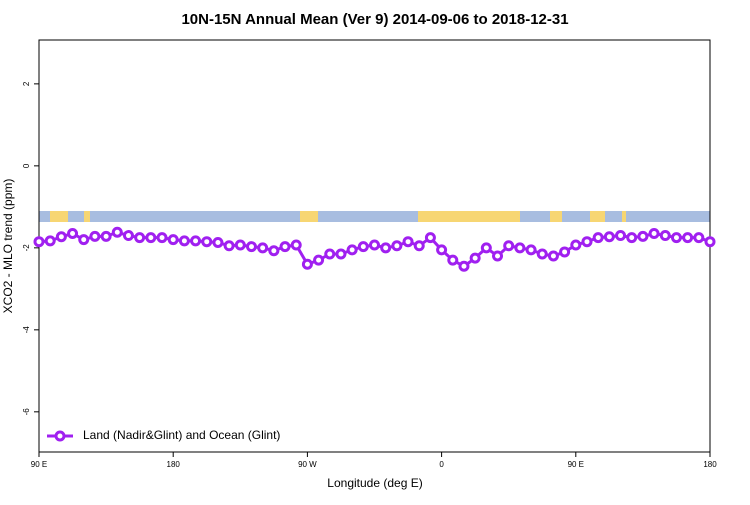 This screenshot has height=505, width=750. What do you see at coordinates (374, 483) in the screenshot?
I see `x-axis-label: Longitude (deg E)` at bounding box center [374, 483].